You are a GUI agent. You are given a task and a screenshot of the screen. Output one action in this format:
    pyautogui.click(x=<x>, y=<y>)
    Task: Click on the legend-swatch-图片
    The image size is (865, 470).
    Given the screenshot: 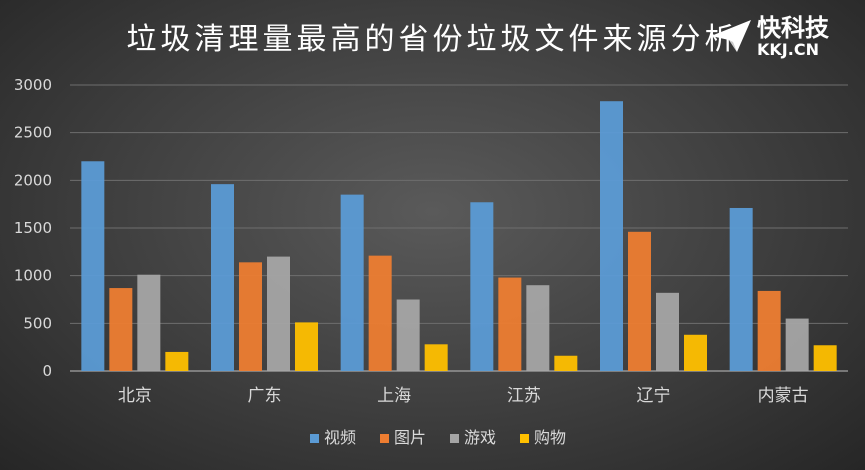 What is the action you would take?
    pyautogui.click(x=384, y=438)
    